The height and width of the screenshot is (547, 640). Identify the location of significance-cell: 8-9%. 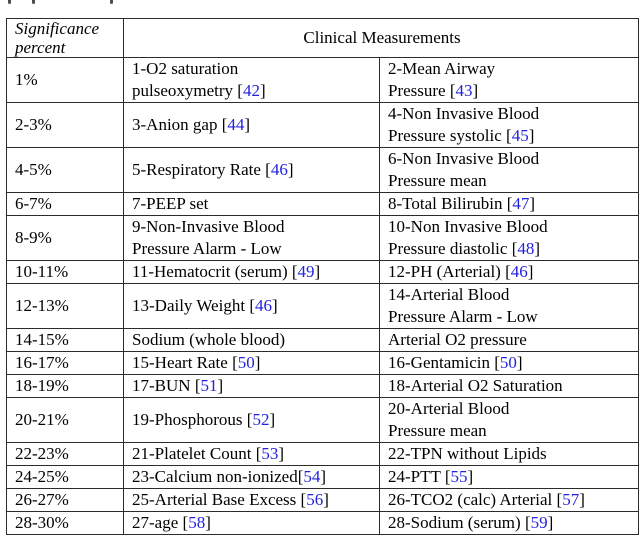
(65, 238).